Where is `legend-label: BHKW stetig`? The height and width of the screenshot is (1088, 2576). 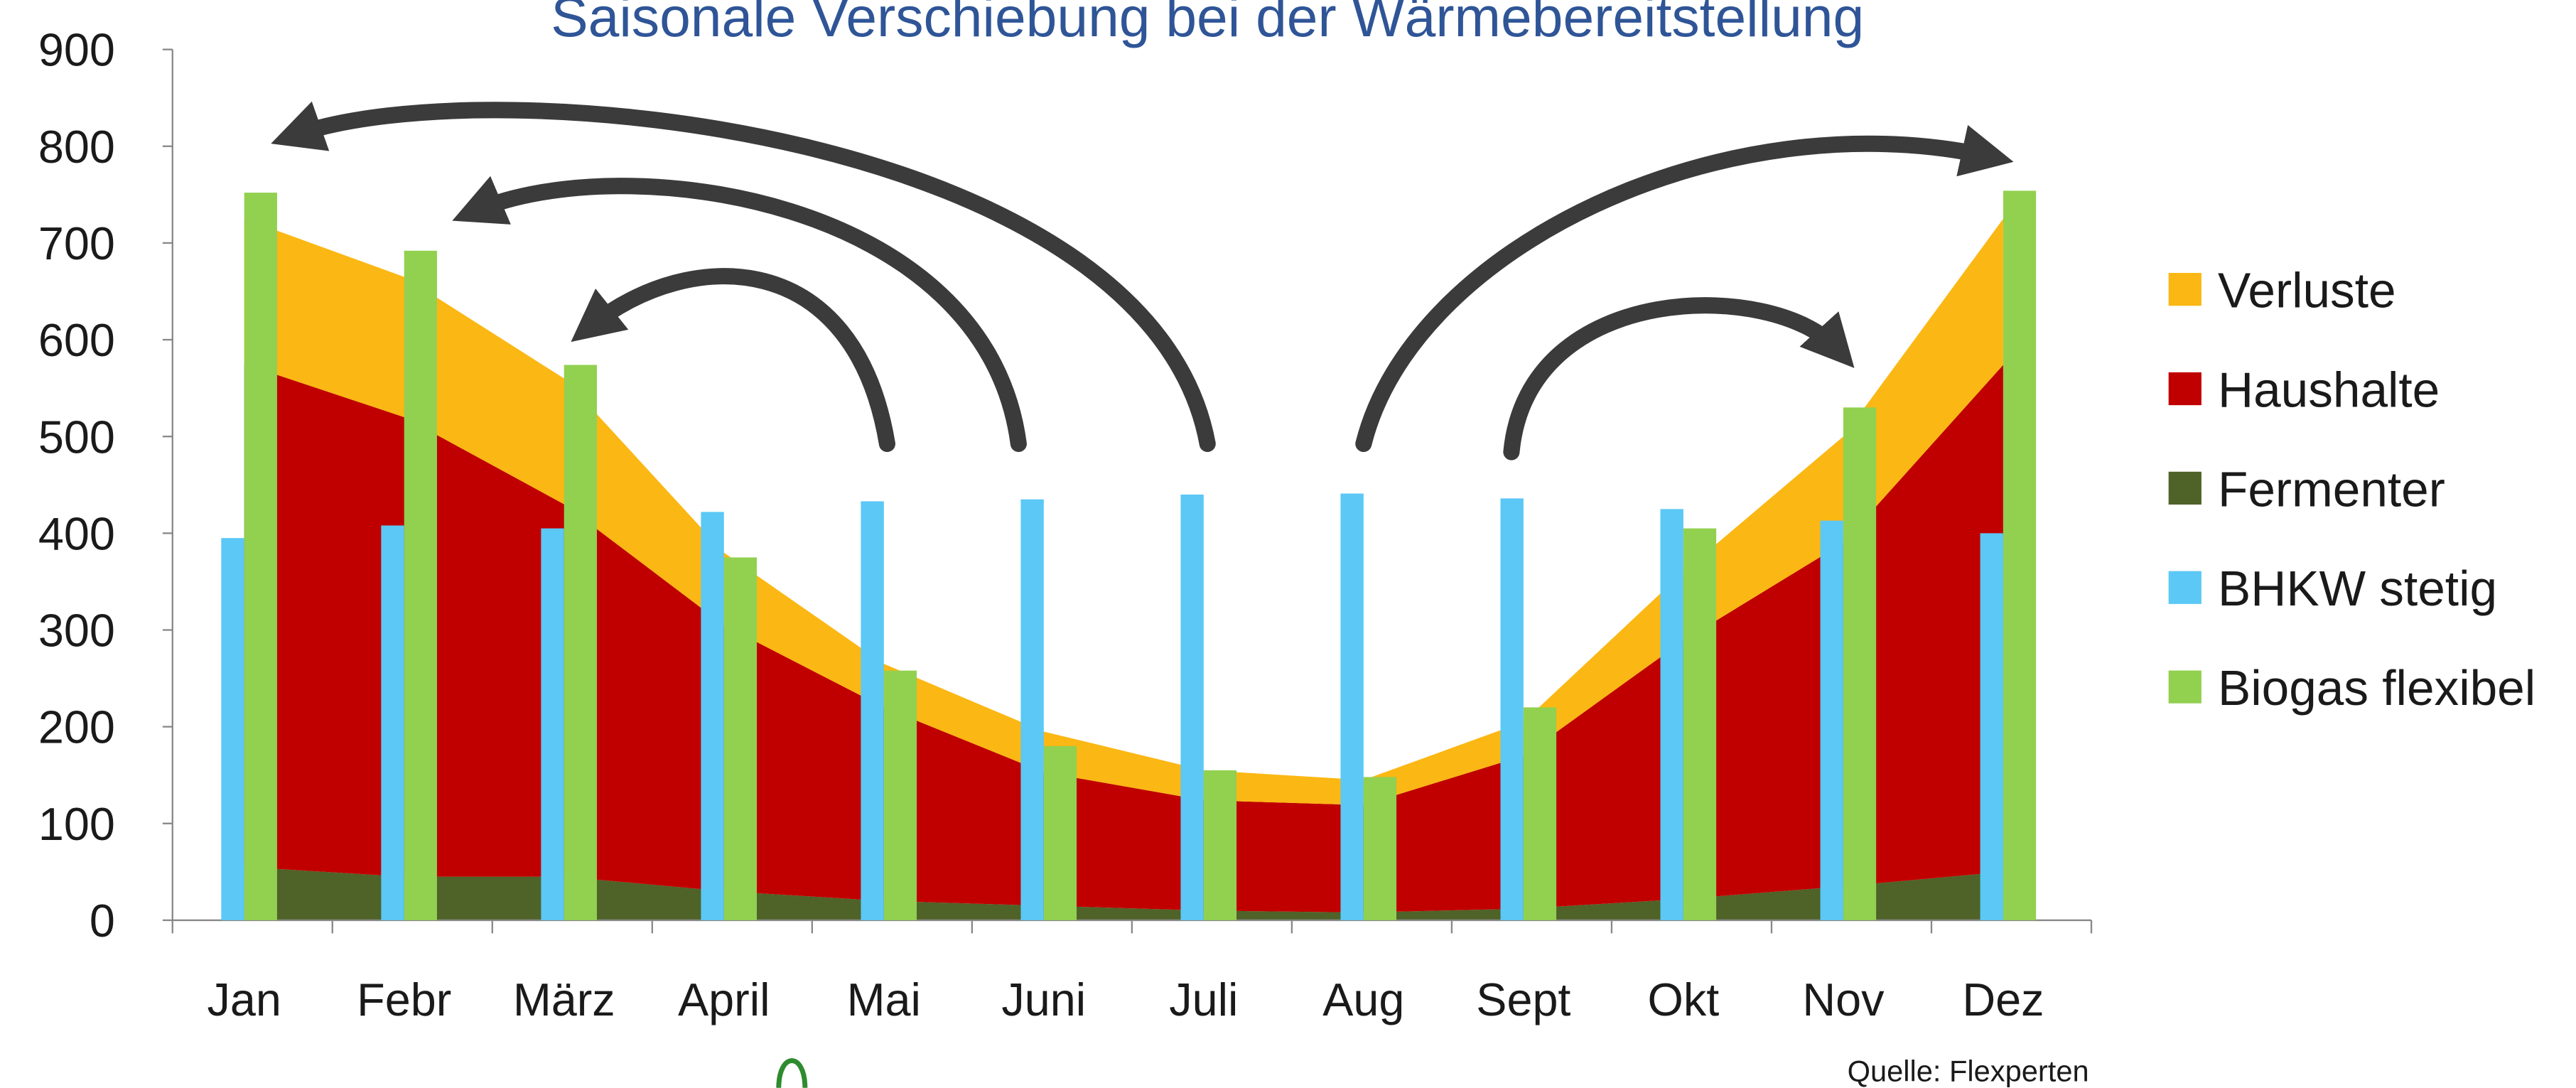 legend-label: BHKW stetig is located at coordinates (2357, 589).